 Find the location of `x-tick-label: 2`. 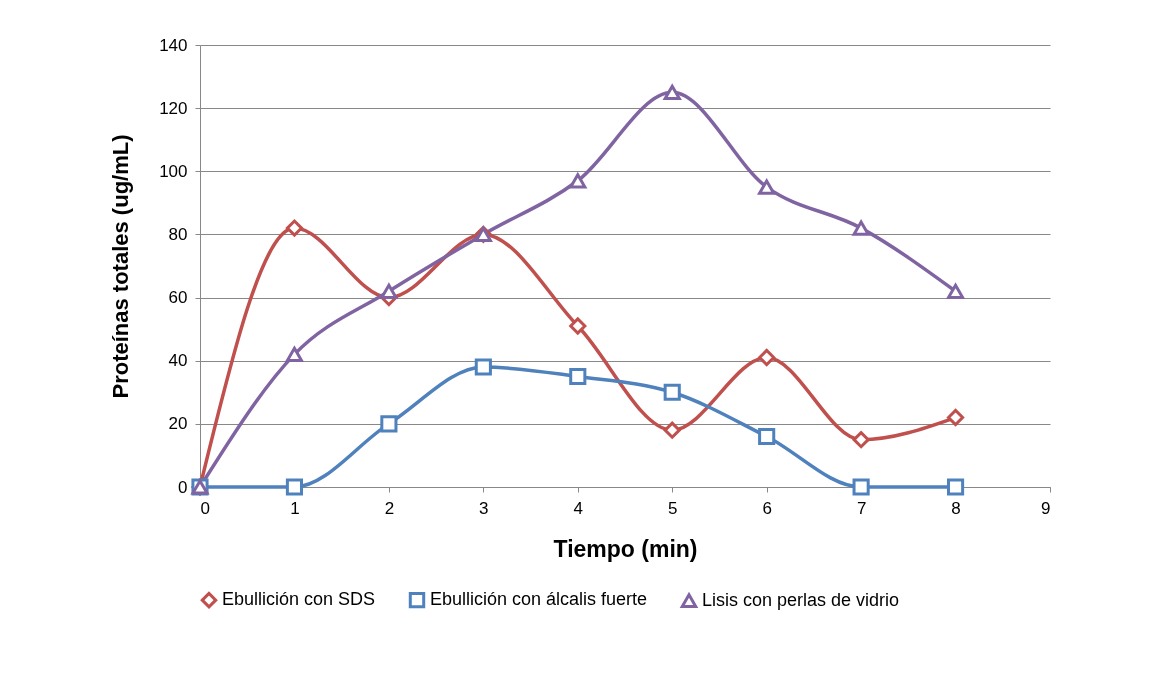

x-tick-label: 2 is located at coordinates (389, 508).